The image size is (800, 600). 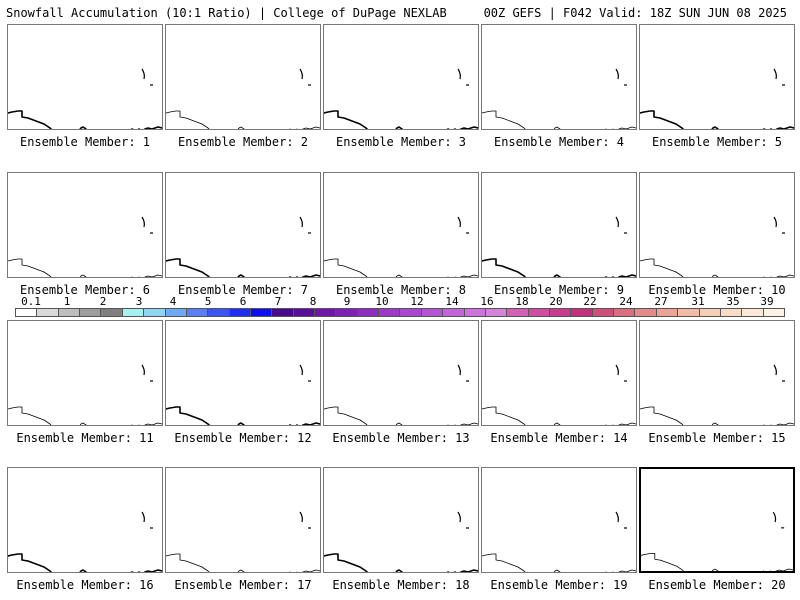 What do you see at coordinates (85, 585) in the screenshot?
I see `ensemble-member-label: Ensemble Member: 16` at bounding box center [85, 585].